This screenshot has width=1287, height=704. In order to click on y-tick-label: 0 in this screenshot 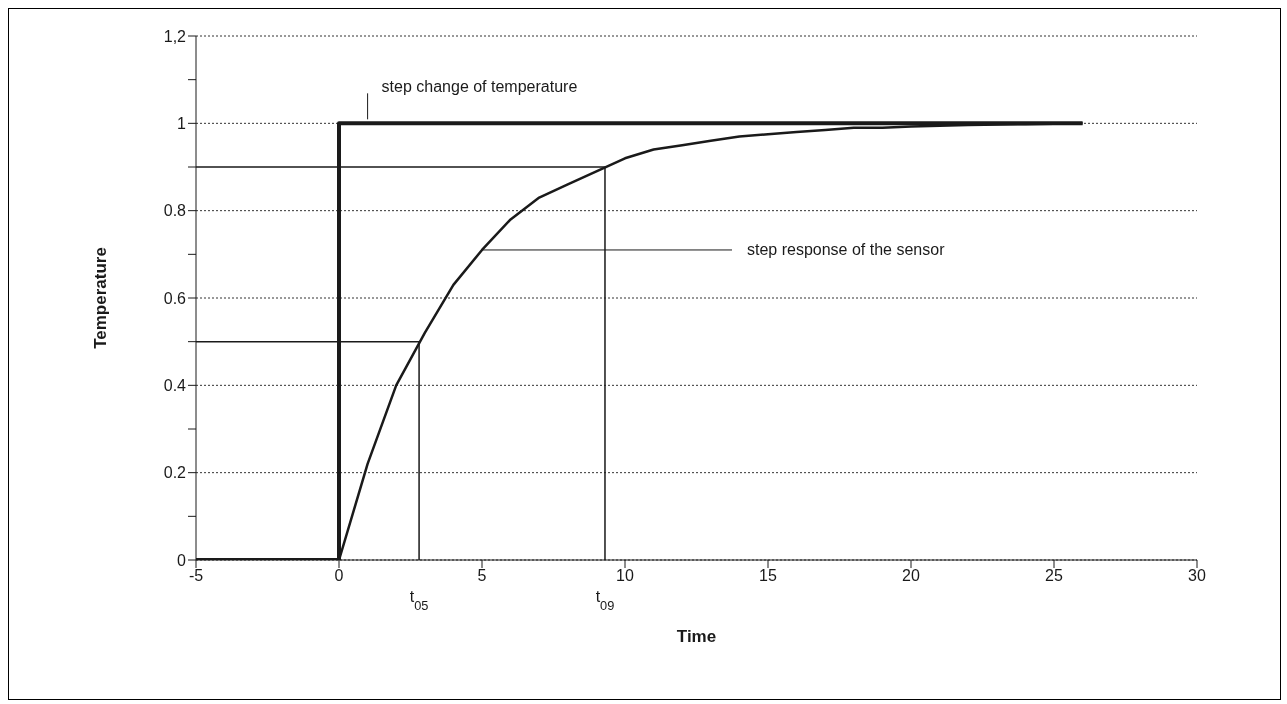, I will do `click(182, 560)`.